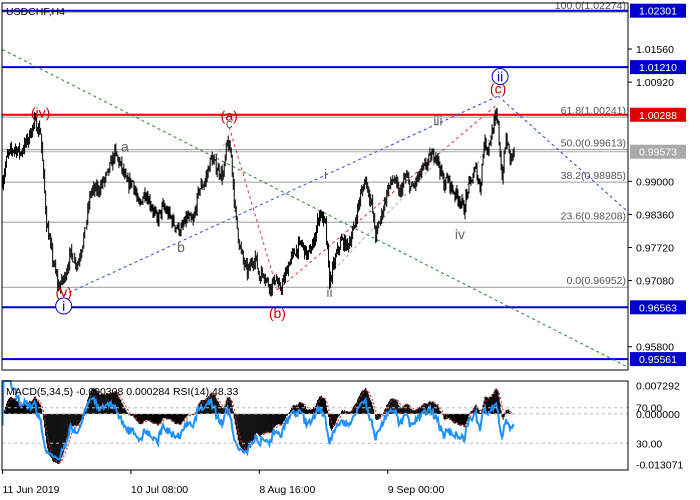 This screenshot has height=500, width=700. Describe the element at coordinates (649, 444) in the screenshot. I see `rsi-axis-label: 30.00` at that location.